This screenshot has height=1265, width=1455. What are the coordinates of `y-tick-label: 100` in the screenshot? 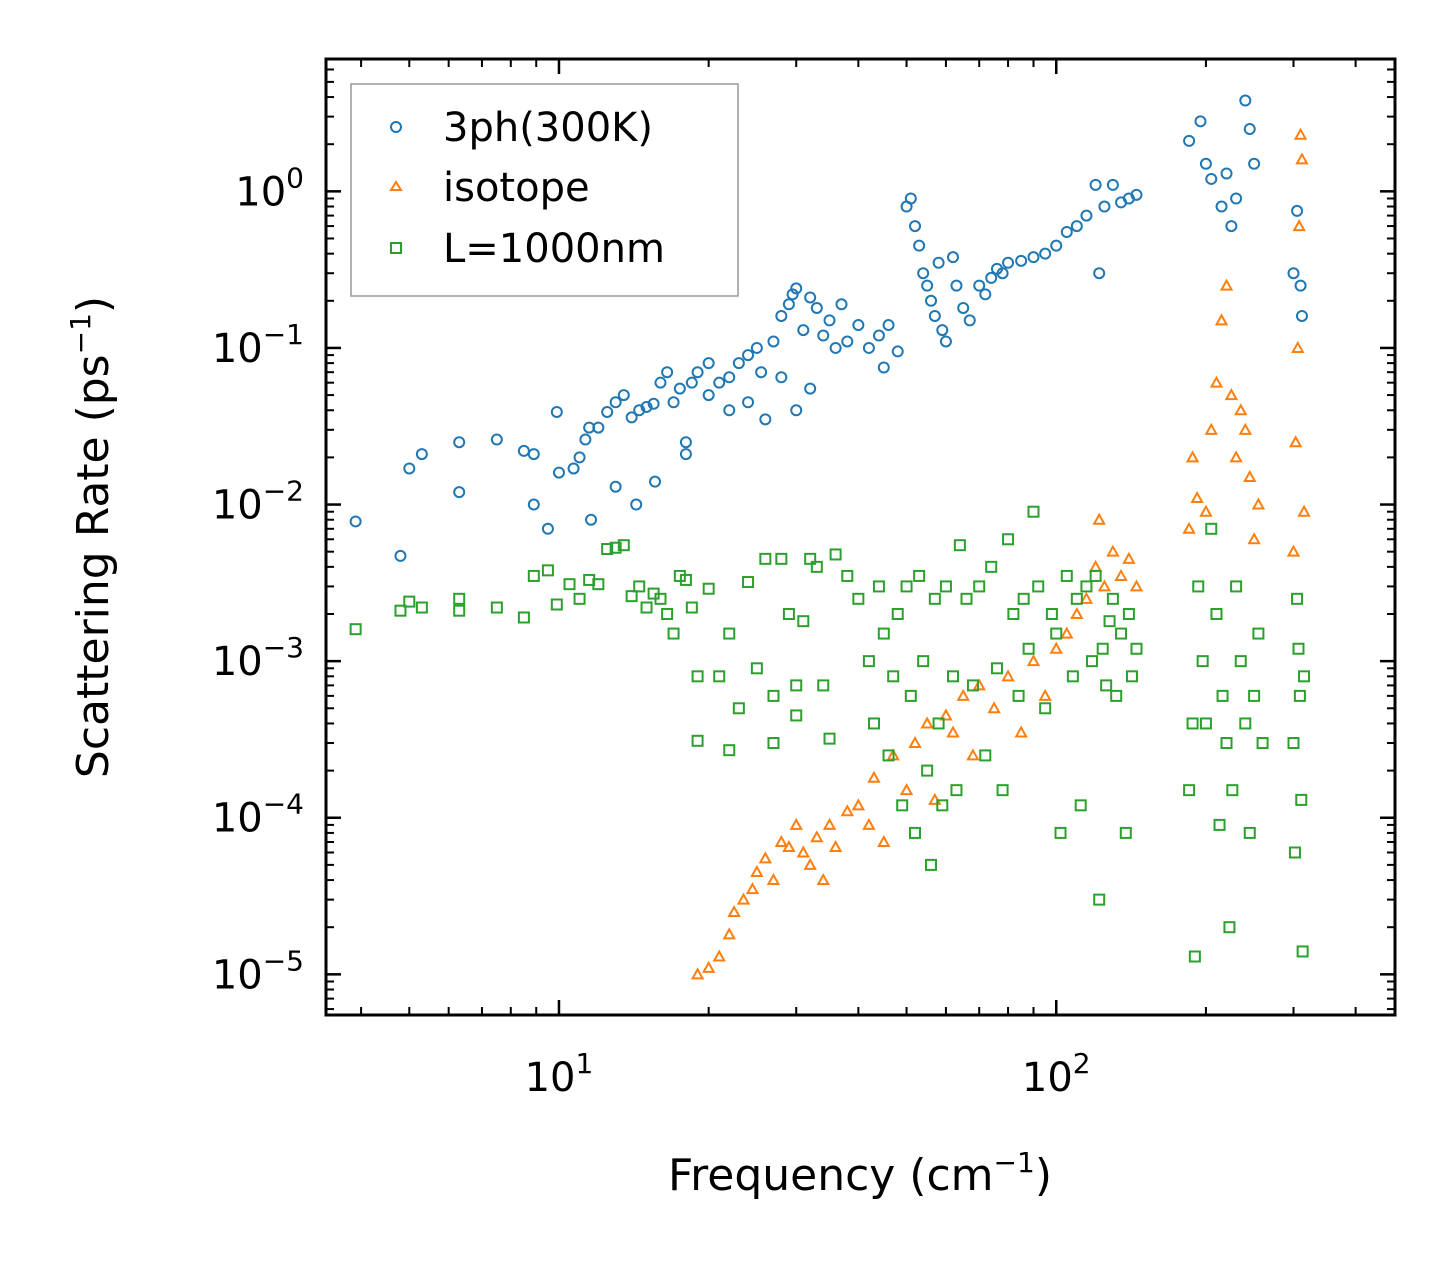 It's located at (269, 188).